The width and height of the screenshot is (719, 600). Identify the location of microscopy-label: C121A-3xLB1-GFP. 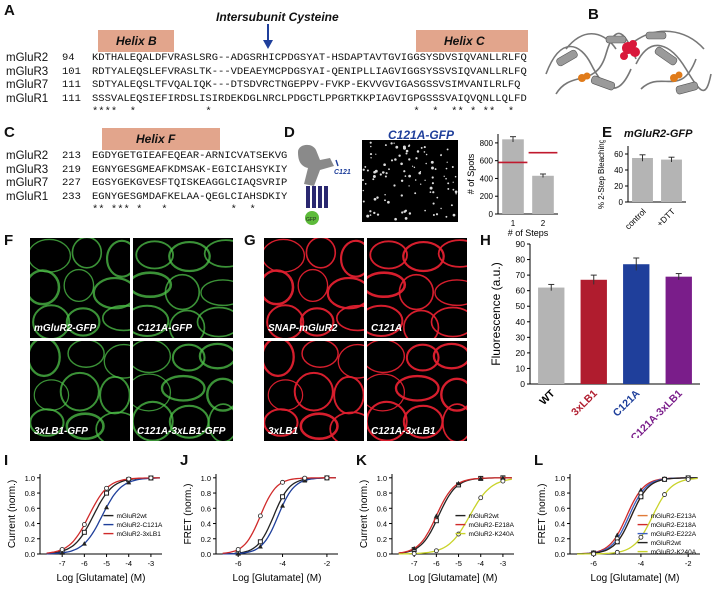
(181, 431).